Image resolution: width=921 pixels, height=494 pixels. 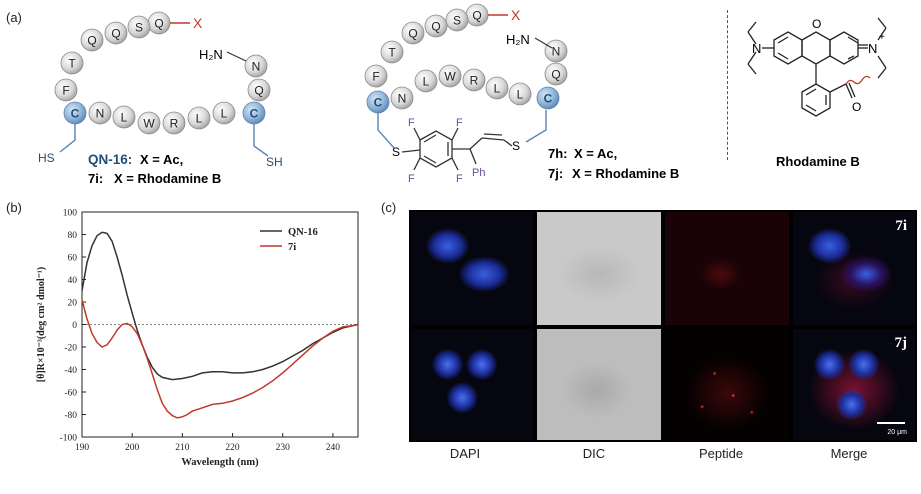 I want to click on row-label-7j: 7j, so click(x=901, y=343).